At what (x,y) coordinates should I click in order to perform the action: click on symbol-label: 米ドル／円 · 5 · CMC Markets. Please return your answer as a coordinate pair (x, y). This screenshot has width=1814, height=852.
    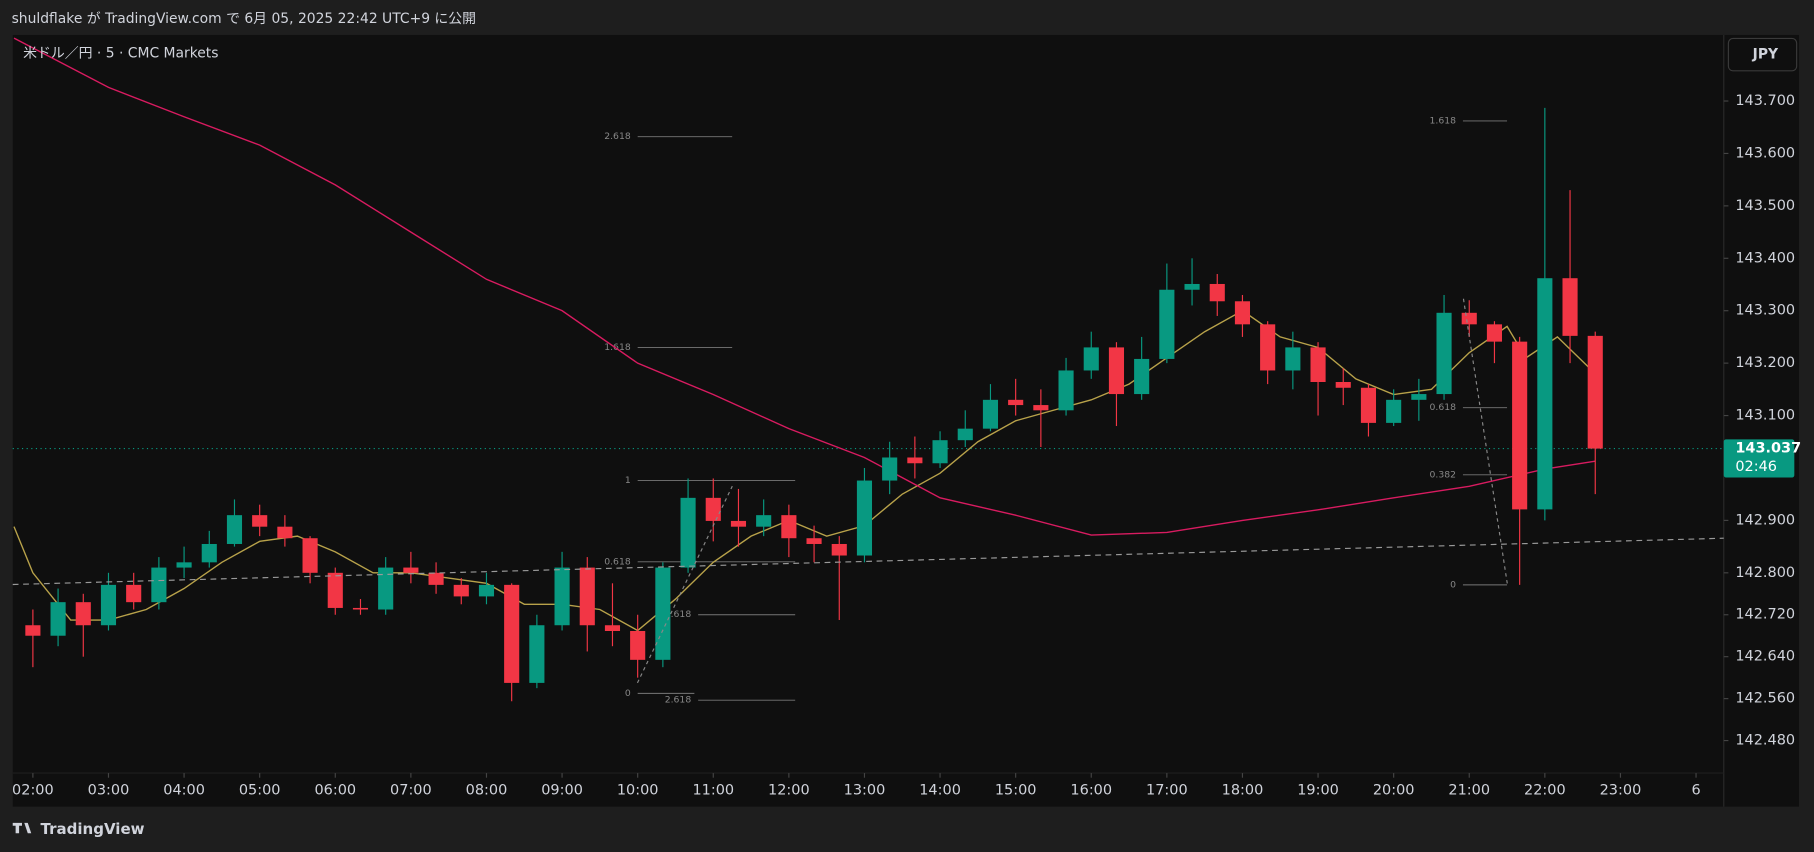
    Looking at the image, I should click on (120, 53).